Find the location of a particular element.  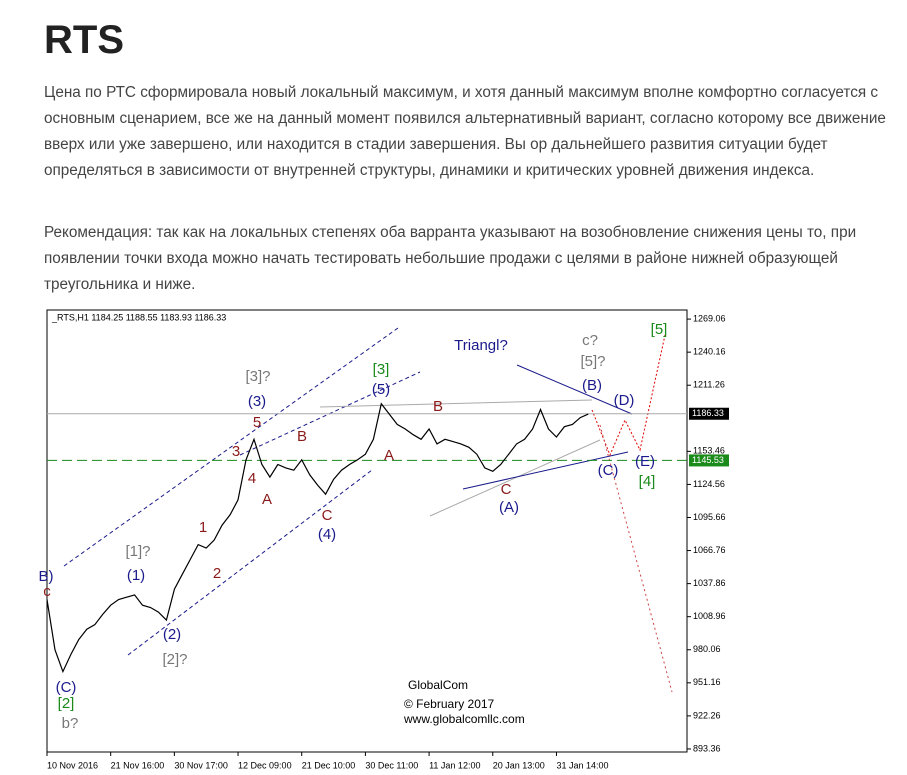

x-tick-label: 12 Dec 09:00 is located at coordinates (265, 765).